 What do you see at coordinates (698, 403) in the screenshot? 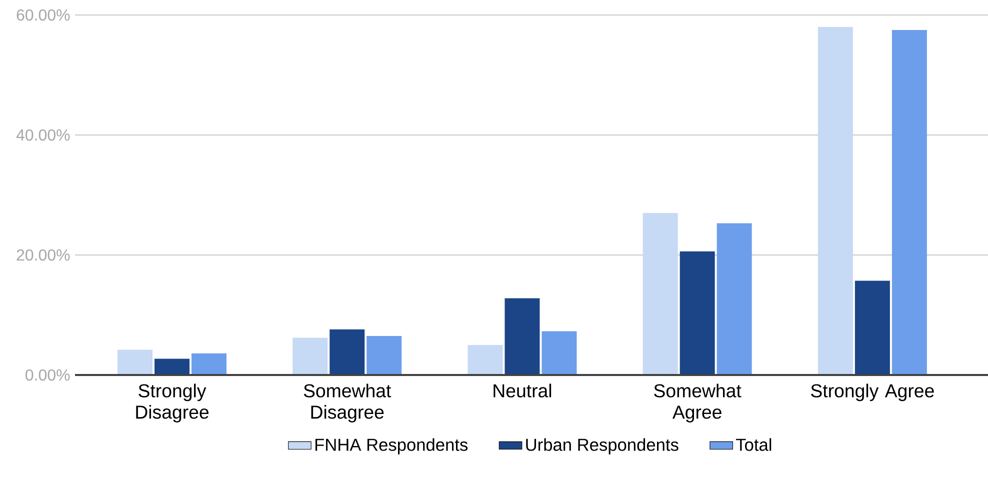
I see `x-tick-label: Somewhat Agree` at bounding box center [698, 403].